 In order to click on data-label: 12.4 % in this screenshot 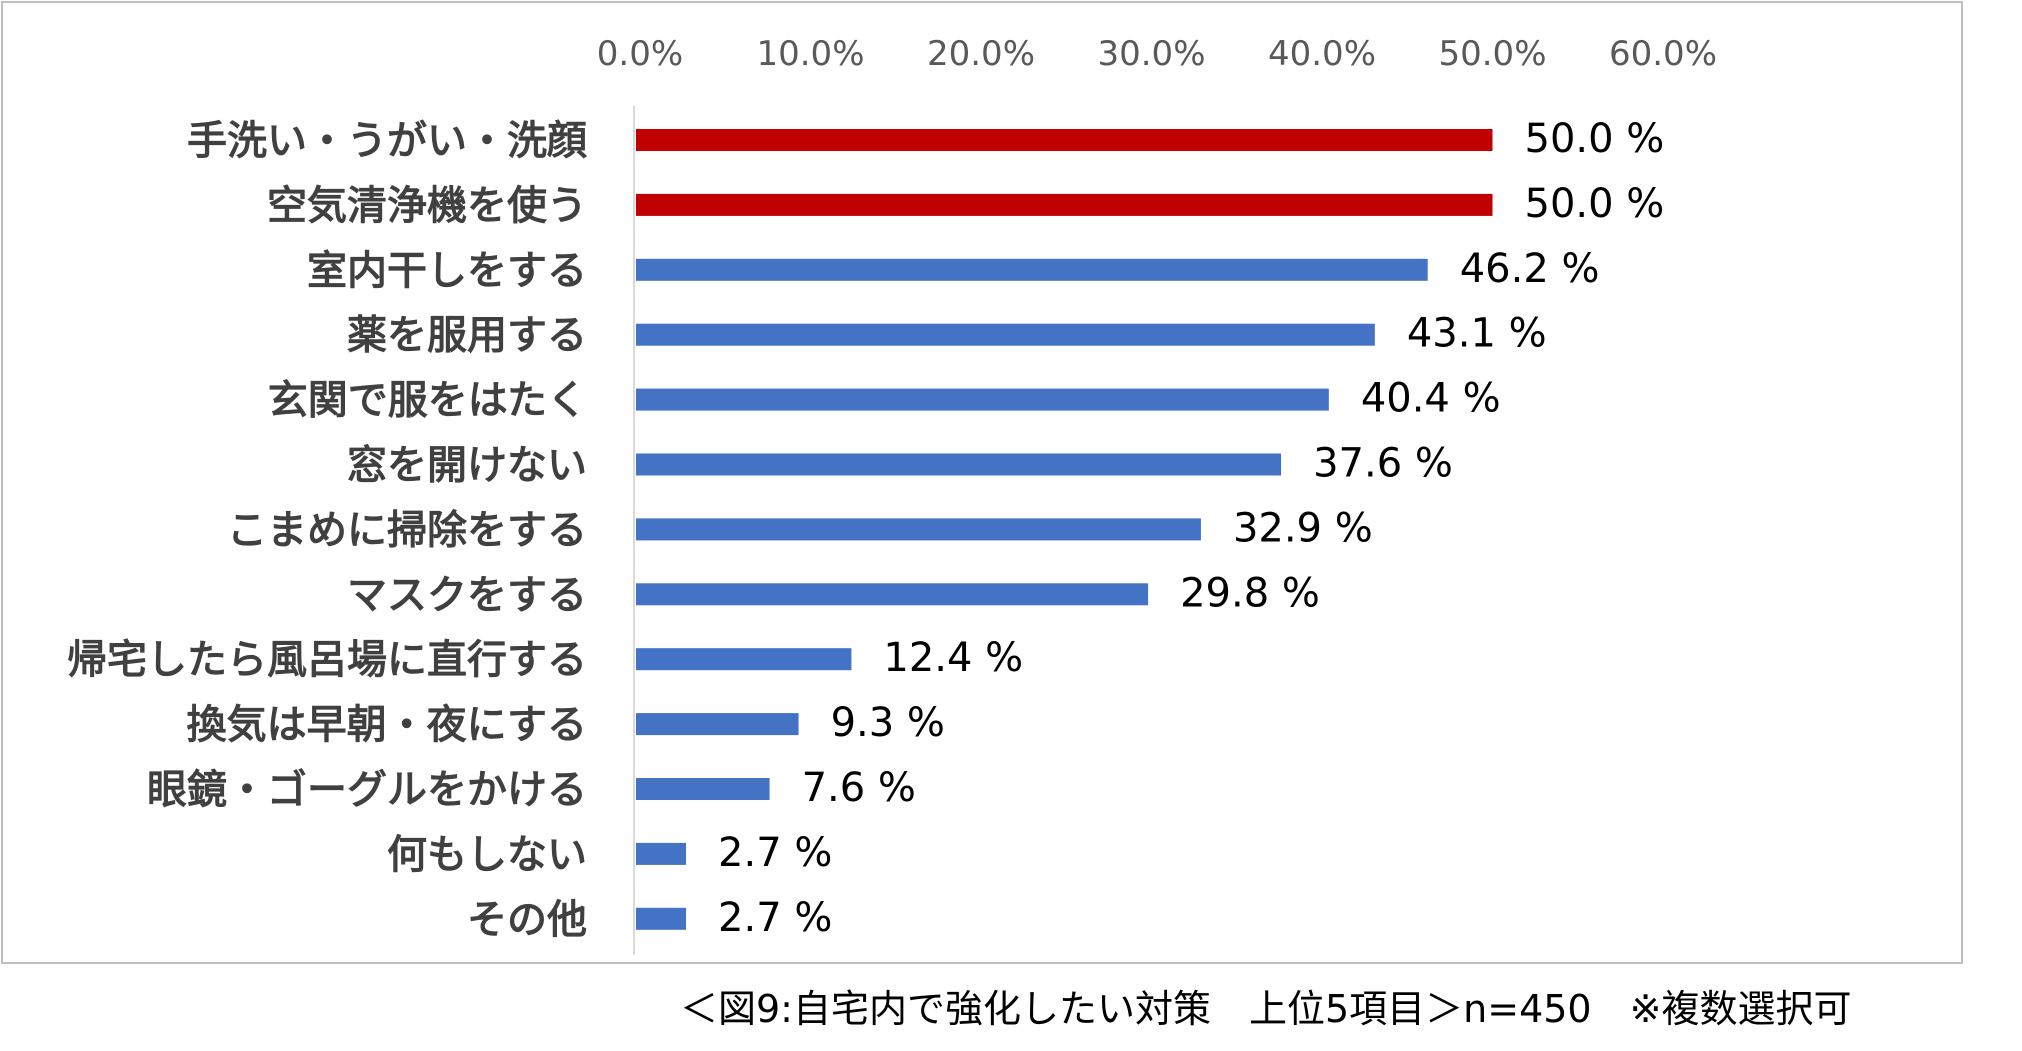, I will do `click(953, 658)`.